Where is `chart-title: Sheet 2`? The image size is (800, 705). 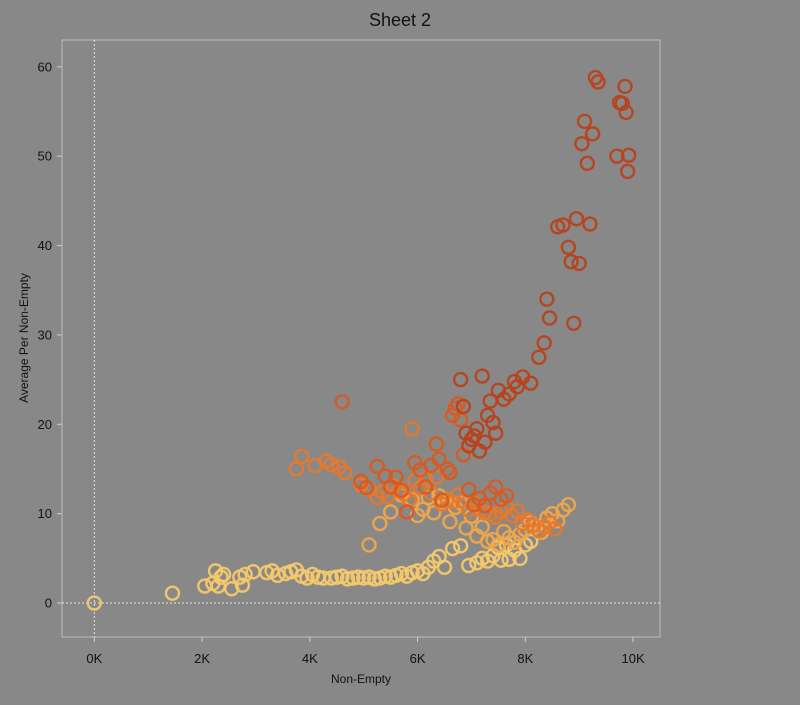
chart-title: Sheet 2 is located at coordinates (400, 20).